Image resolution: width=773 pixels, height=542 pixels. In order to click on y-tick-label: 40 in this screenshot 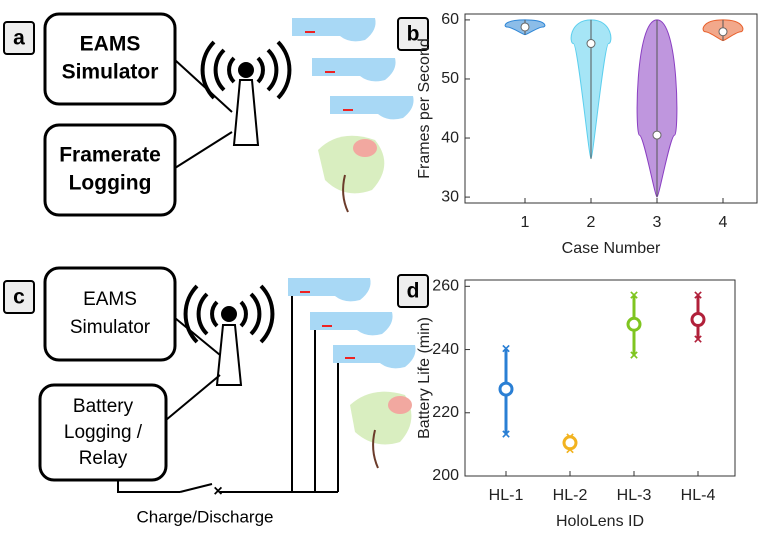, I will do `click(450, 137)`.